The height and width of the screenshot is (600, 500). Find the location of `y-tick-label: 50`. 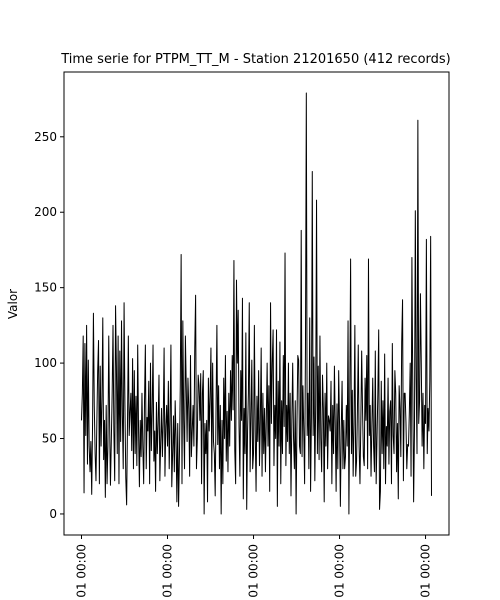

y-tick-label: 50 is located at coordinates (49, 439).